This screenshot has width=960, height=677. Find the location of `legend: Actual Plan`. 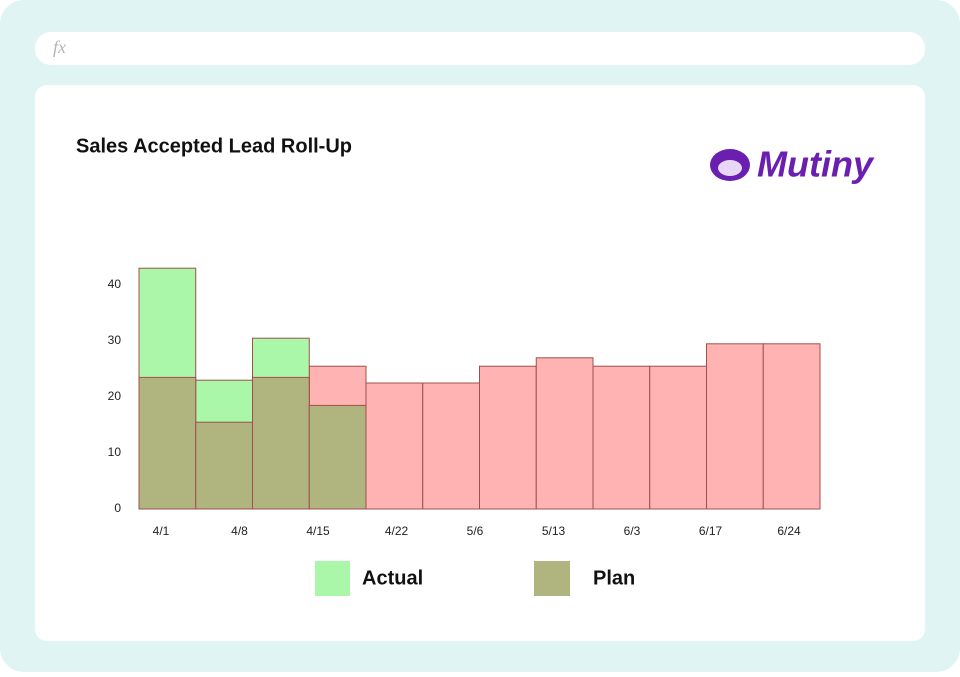

legend: Actual Plan is located at coordinates (475, 578).